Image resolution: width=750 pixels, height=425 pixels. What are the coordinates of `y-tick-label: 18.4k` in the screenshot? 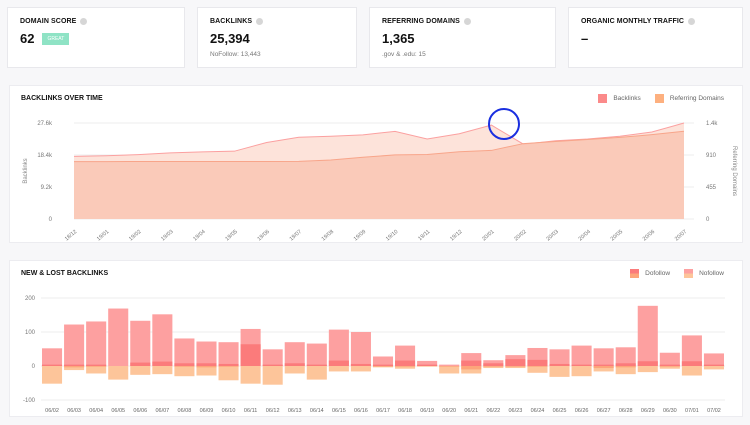 It's located at (45, 156).